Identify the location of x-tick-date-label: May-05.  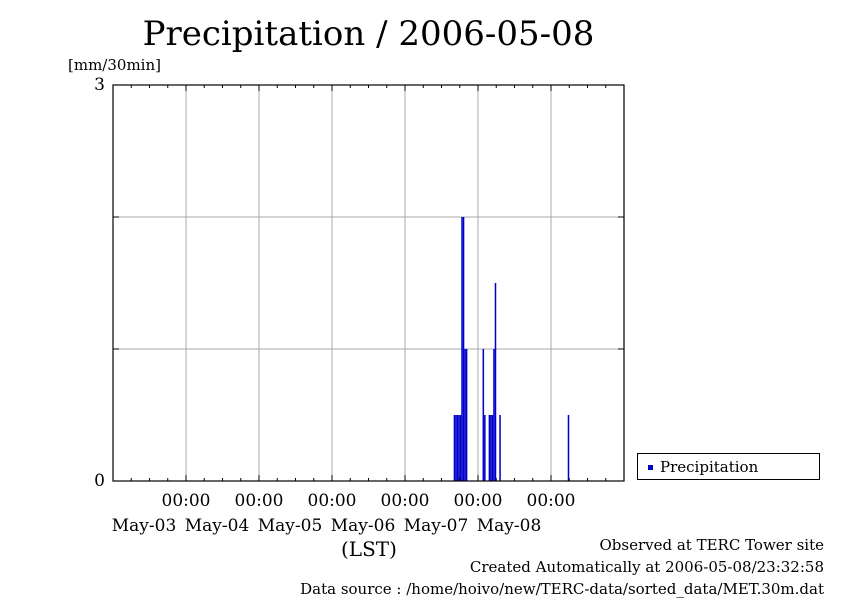
(290, 526).